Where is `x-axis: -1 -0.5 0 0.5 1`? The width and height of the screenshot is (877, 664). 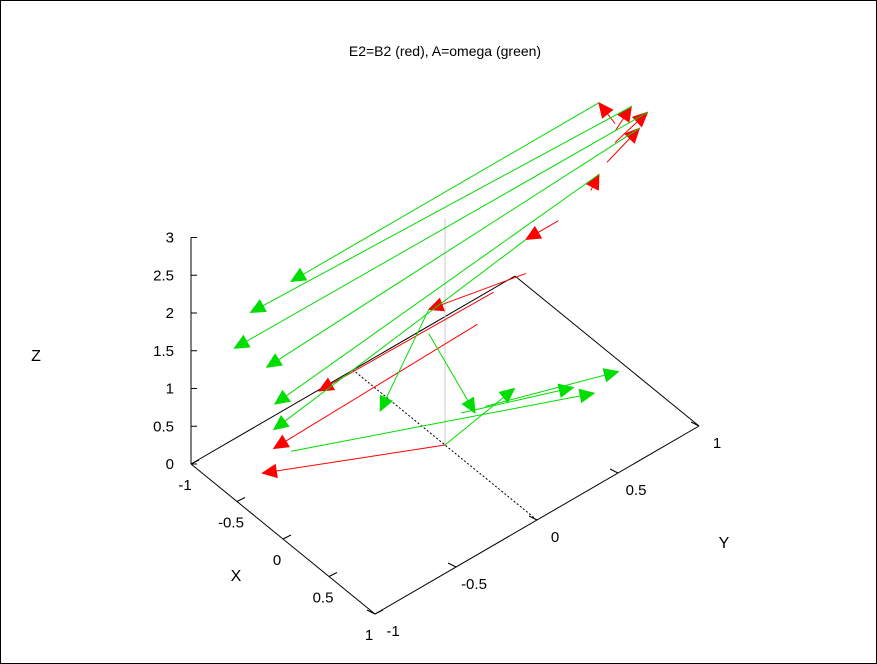 x-axis: -1 -0.5 0 0.5 1 is located at coordinates (281, 551).